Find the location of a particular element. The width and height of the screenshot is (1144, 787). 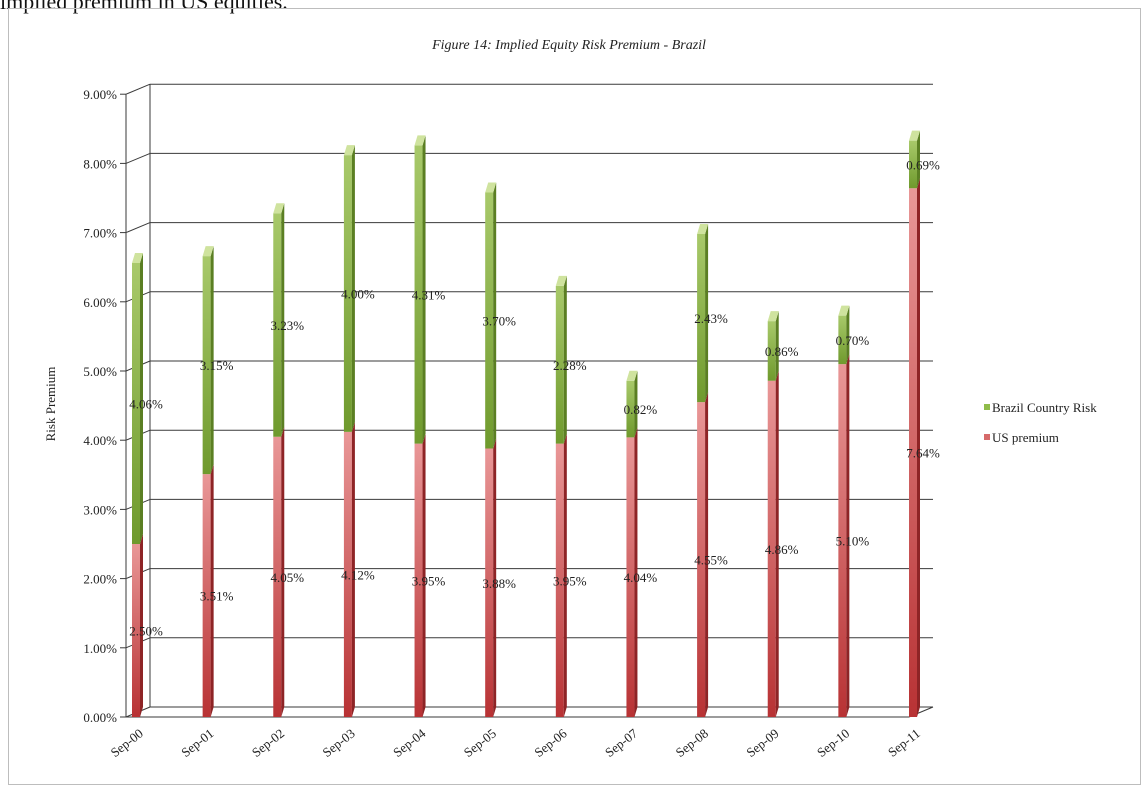

data-label-us-premium: 3.88% is located at coordinates (499, 583).